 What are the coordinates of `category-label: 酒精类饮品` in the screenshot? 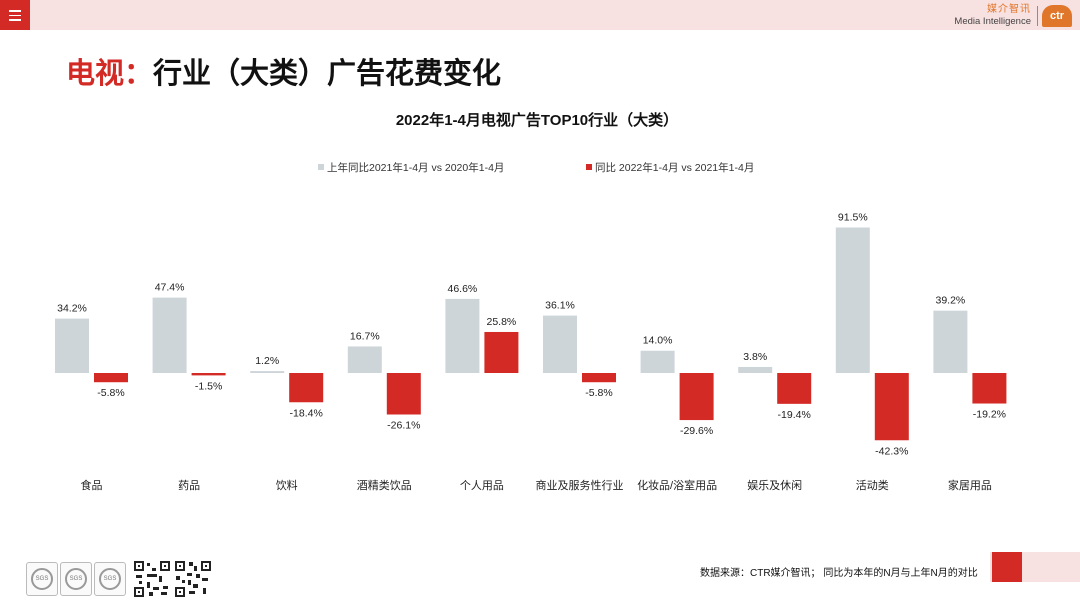 It's located at (384, 485).